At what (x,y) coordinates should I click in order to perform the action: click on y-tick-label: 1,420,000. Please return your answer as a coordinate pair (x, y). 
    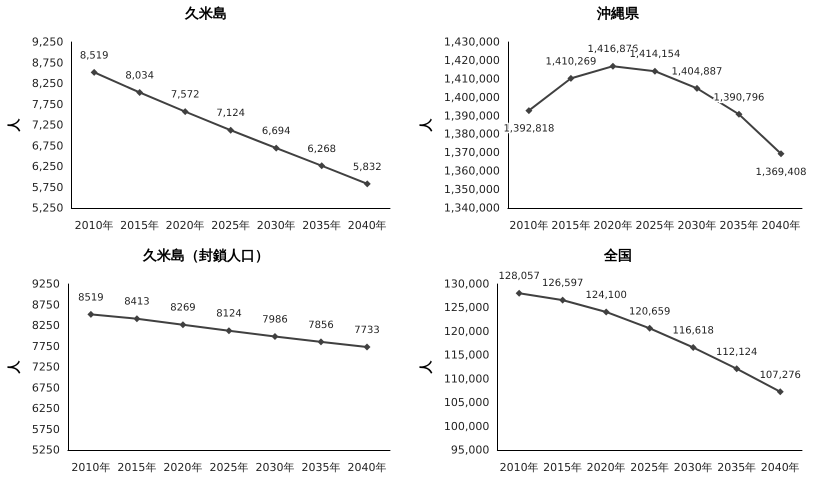
    Looking at the image, I should click on (472, 60).